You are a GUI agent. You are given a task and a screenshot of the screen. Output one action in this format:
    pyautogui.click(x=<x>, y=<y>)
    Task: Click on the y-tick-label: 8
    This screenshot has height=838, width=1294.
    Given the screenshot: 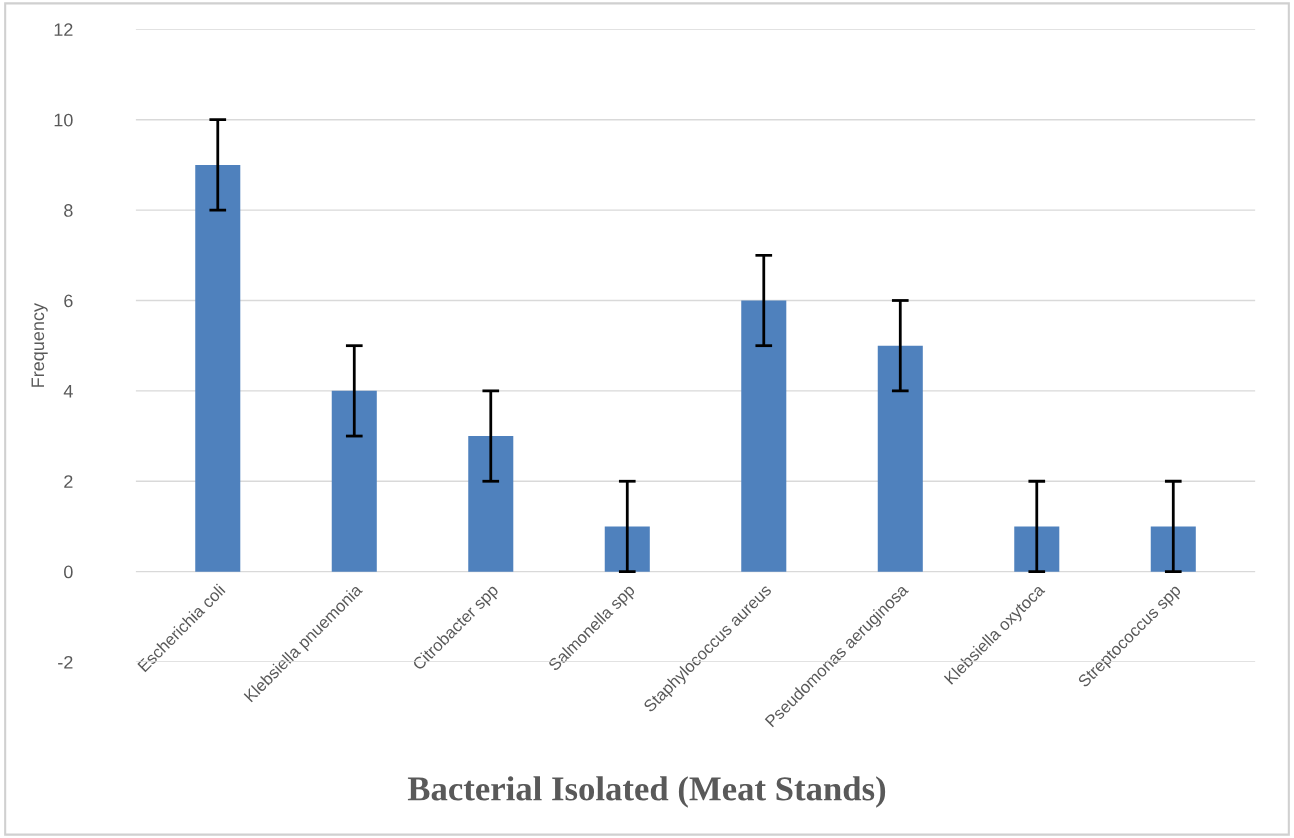 What is the action you would take?
    pyautogui.click(x=68, y=210)
    